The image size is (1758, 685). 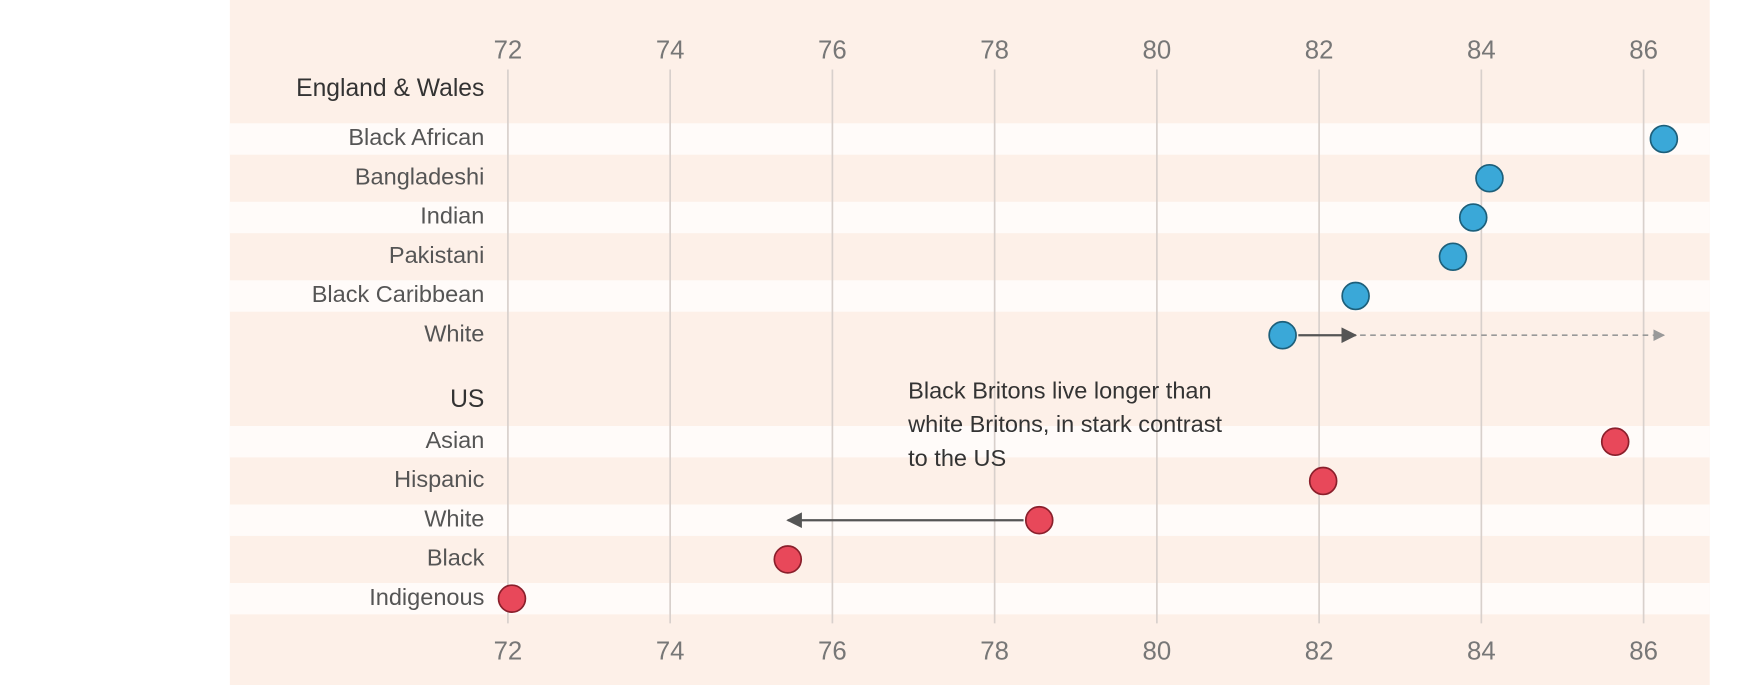 What do you see at coordinates (390, 88) in the screenshot?
I see `group-label: England & Wales` at bounding box center [390, 88].